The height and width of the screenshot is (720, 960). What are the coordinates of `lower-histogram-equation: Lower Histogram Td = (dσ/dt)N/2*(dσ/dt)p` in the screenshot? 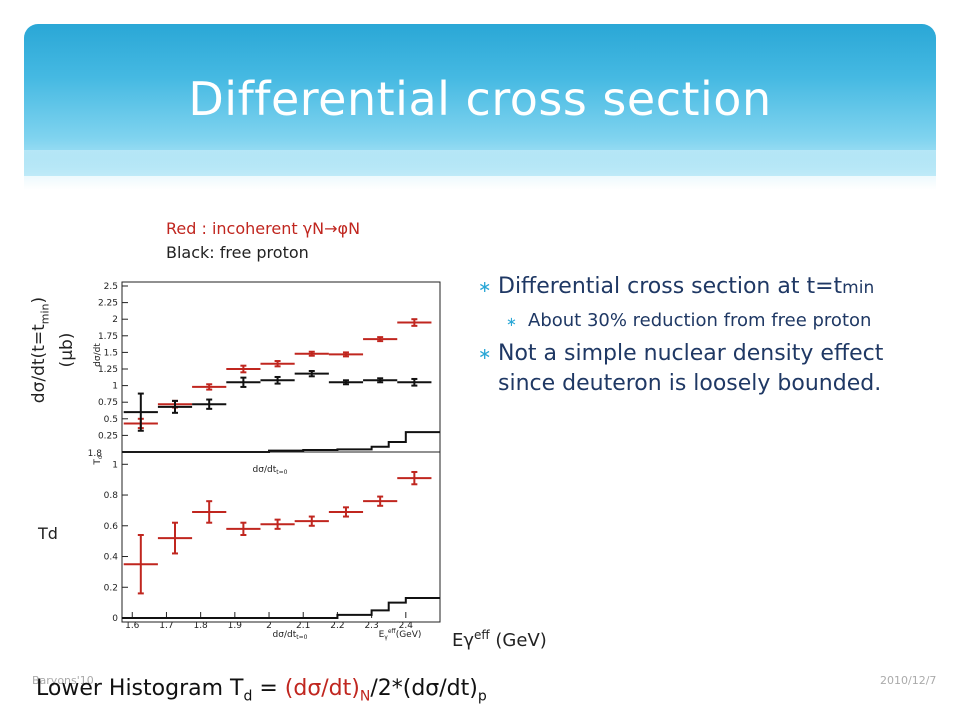 It's located at (261, 690).